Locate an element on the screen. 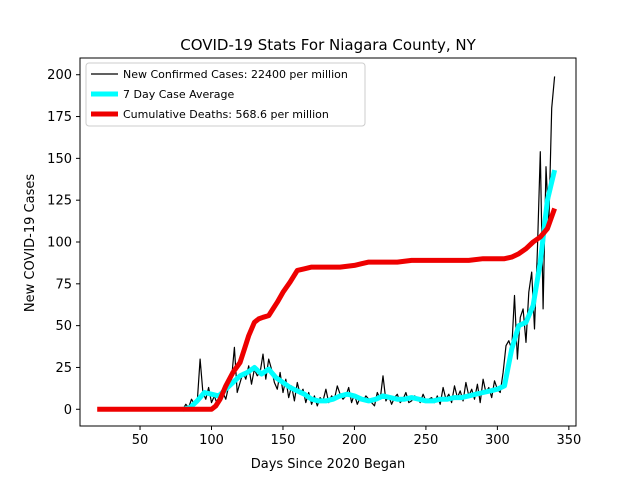 The image size is (640, 480). legend-label: 7 Day Case Average is located at coordinates (179, 94).